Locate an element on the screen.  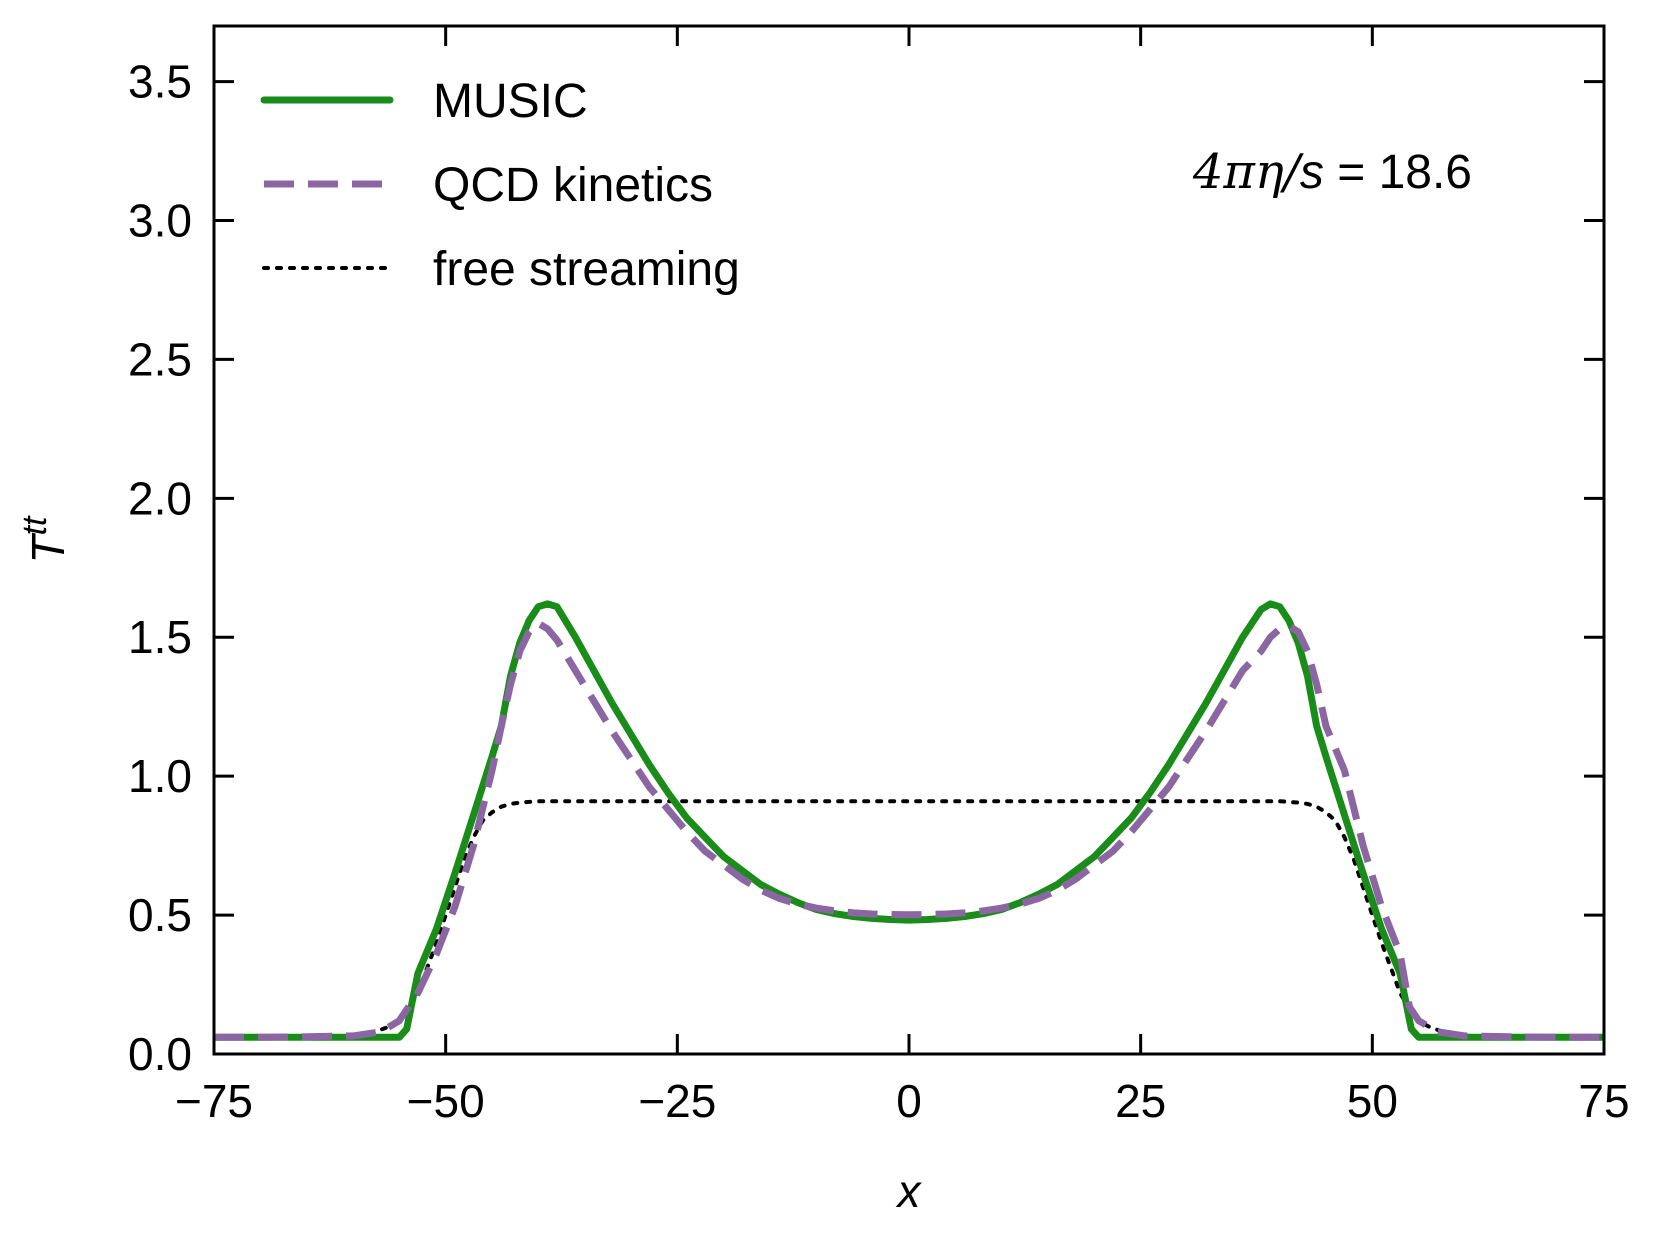
x-tick-label: 50 is located at coordinates (1372, 1101).